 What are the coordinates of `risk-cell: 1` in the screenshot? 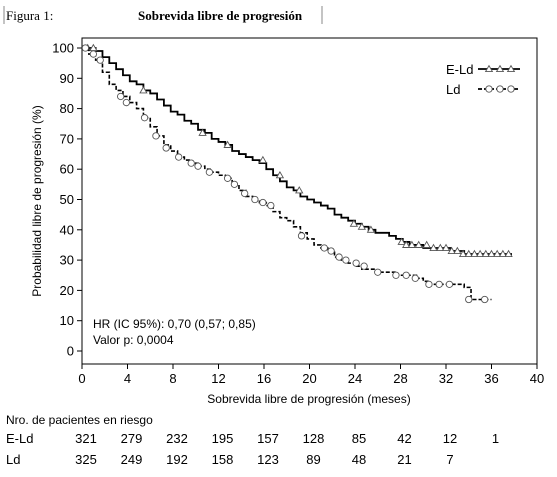 It's located at (495, 438).